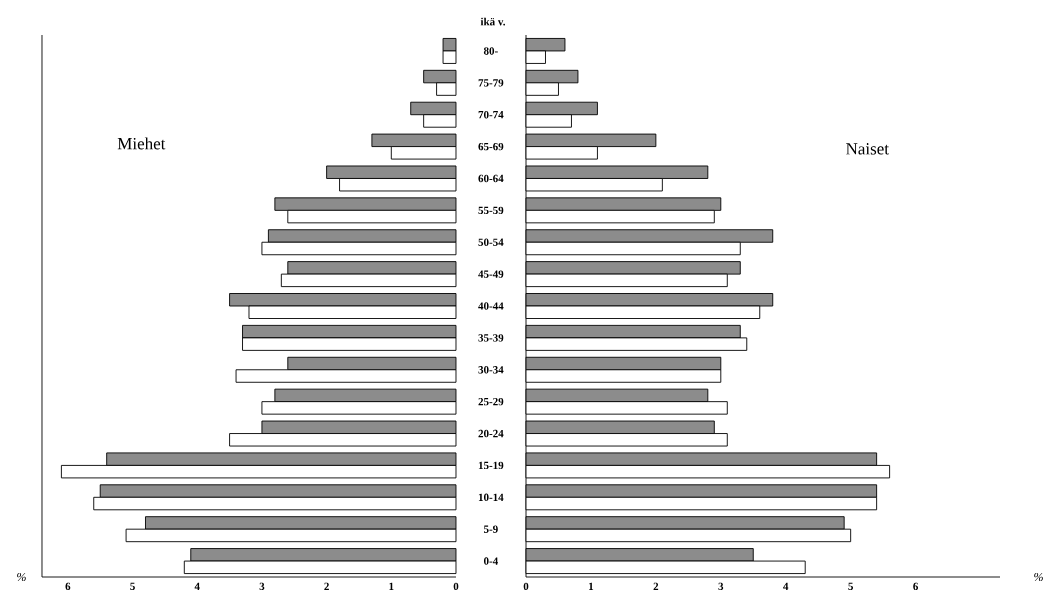  What do you see at coordinates (491, 242) in the screenshot?
I see `y-tick-label: 50-54` at bounding box center [491, 242].